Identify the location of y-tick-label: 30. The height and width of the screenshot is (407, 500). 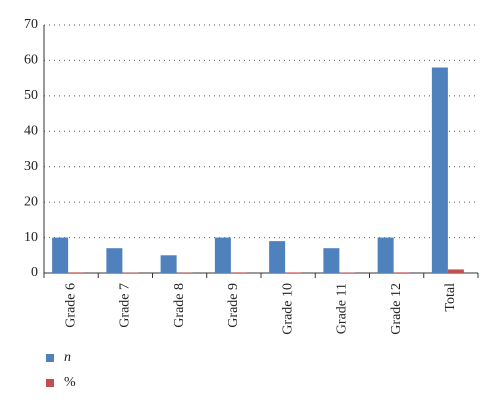
(31, 166).